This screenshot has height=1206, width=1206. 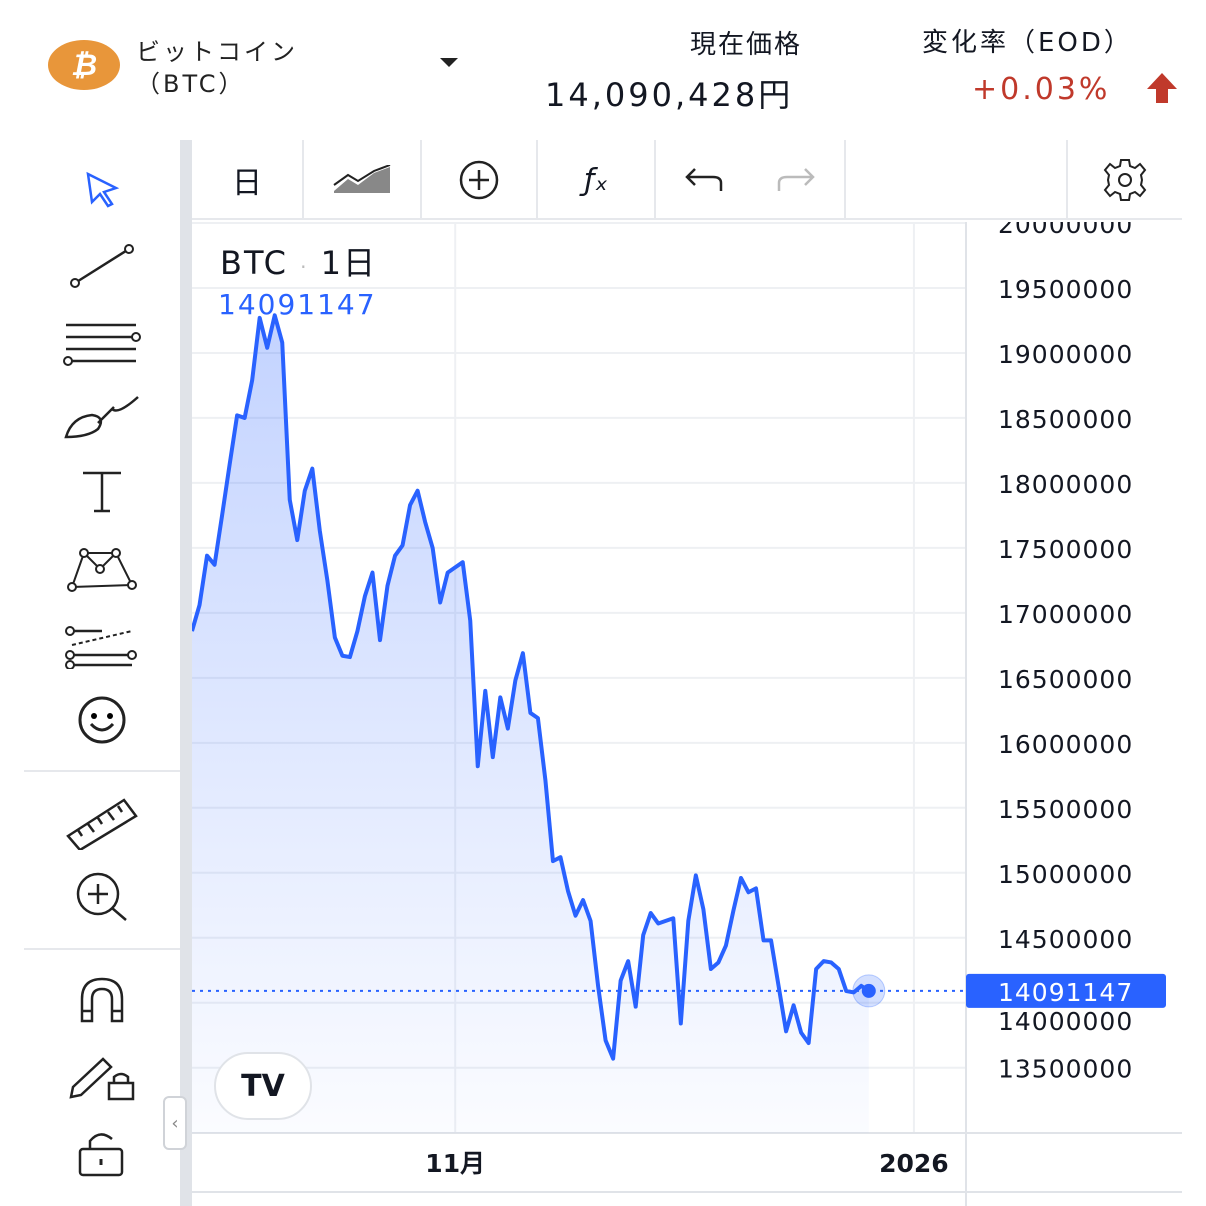 I want to click on chart-legend: BTC · 1日, so click(x=298, y=261).